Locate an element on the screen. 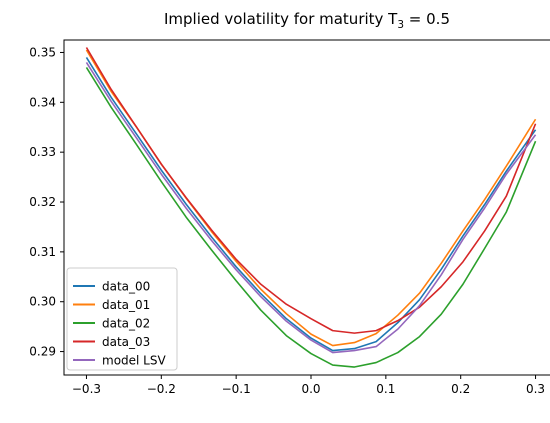 The image size is (550, 423). x-axis: −0.3 −0.2 −0.1 0.0 0.1 0.2 0.3 is located at coordinates (308, 385).